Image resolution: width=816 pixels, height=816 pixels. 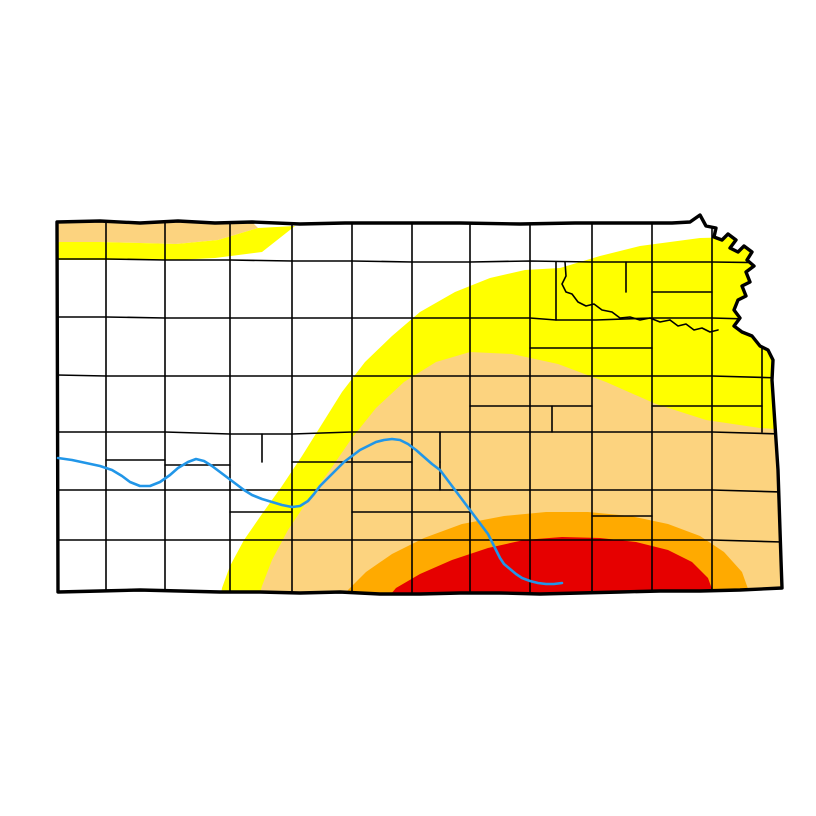 I want to click on region-d0-northwest-strip, so click(x=176, y=243).